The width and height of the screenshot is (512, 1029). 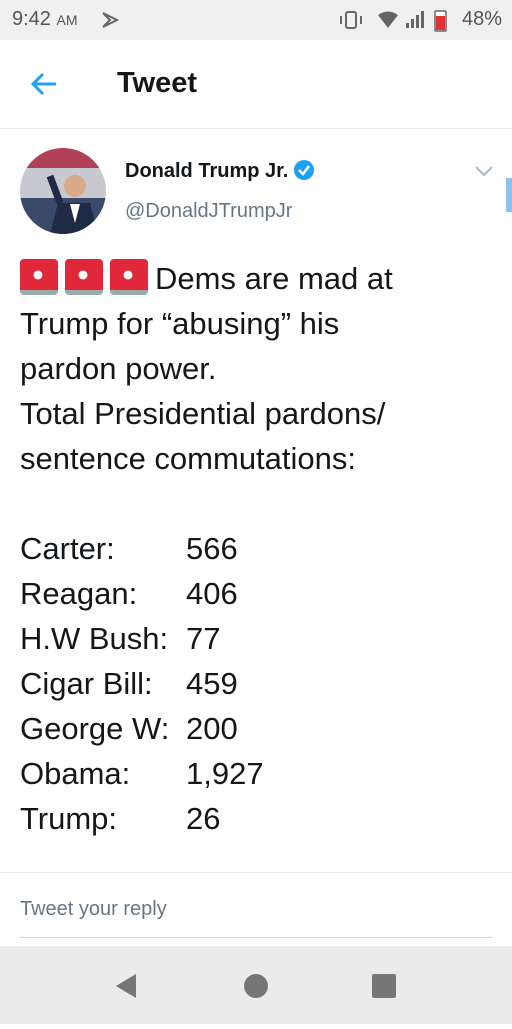 What do you see at coordinates (142, 773) in the screenshot?
I see `list-row: Obama: 1,927` at bounding box center [142, 773].